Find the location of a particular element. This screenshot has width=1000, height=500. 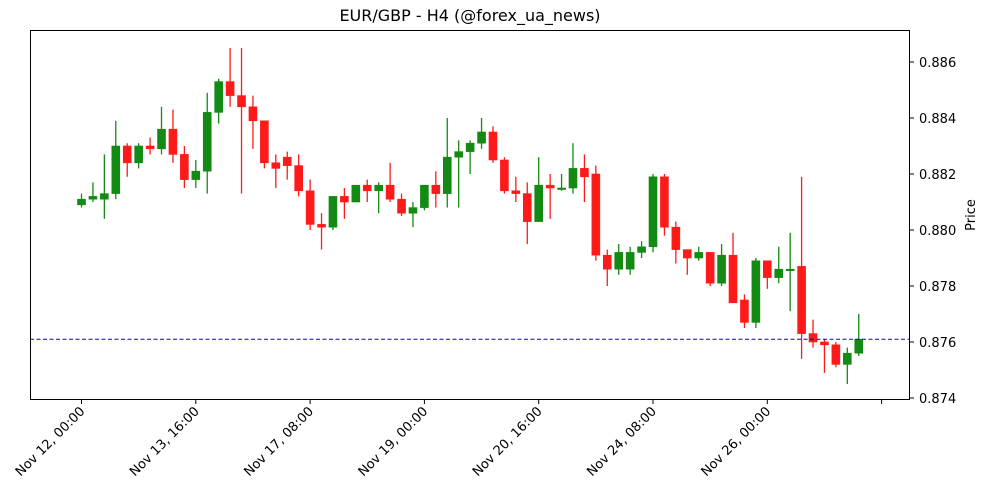

x-tick-label: Nov 26, 00:00 is located at coordinates (737, 442).